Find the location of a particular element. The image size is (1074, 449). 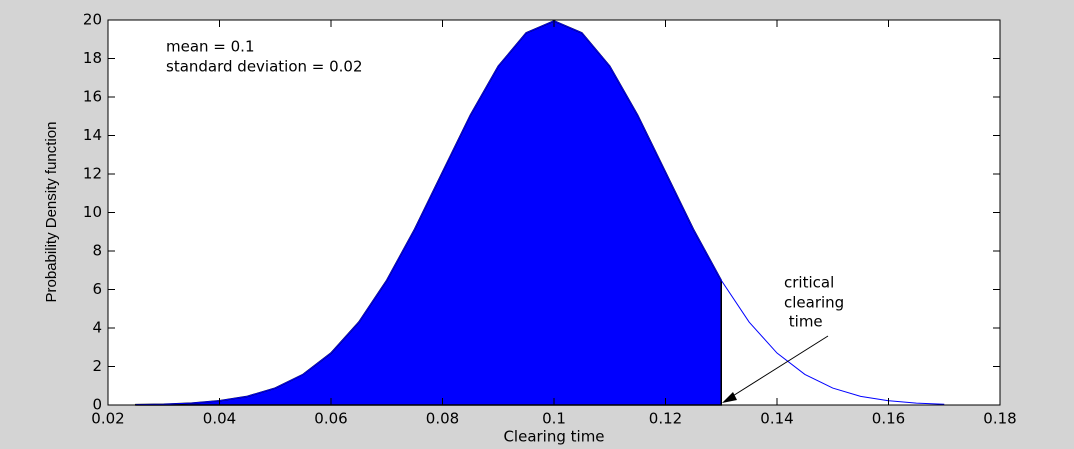

y-tick-label: 4 is located at coordinates (97, 328).